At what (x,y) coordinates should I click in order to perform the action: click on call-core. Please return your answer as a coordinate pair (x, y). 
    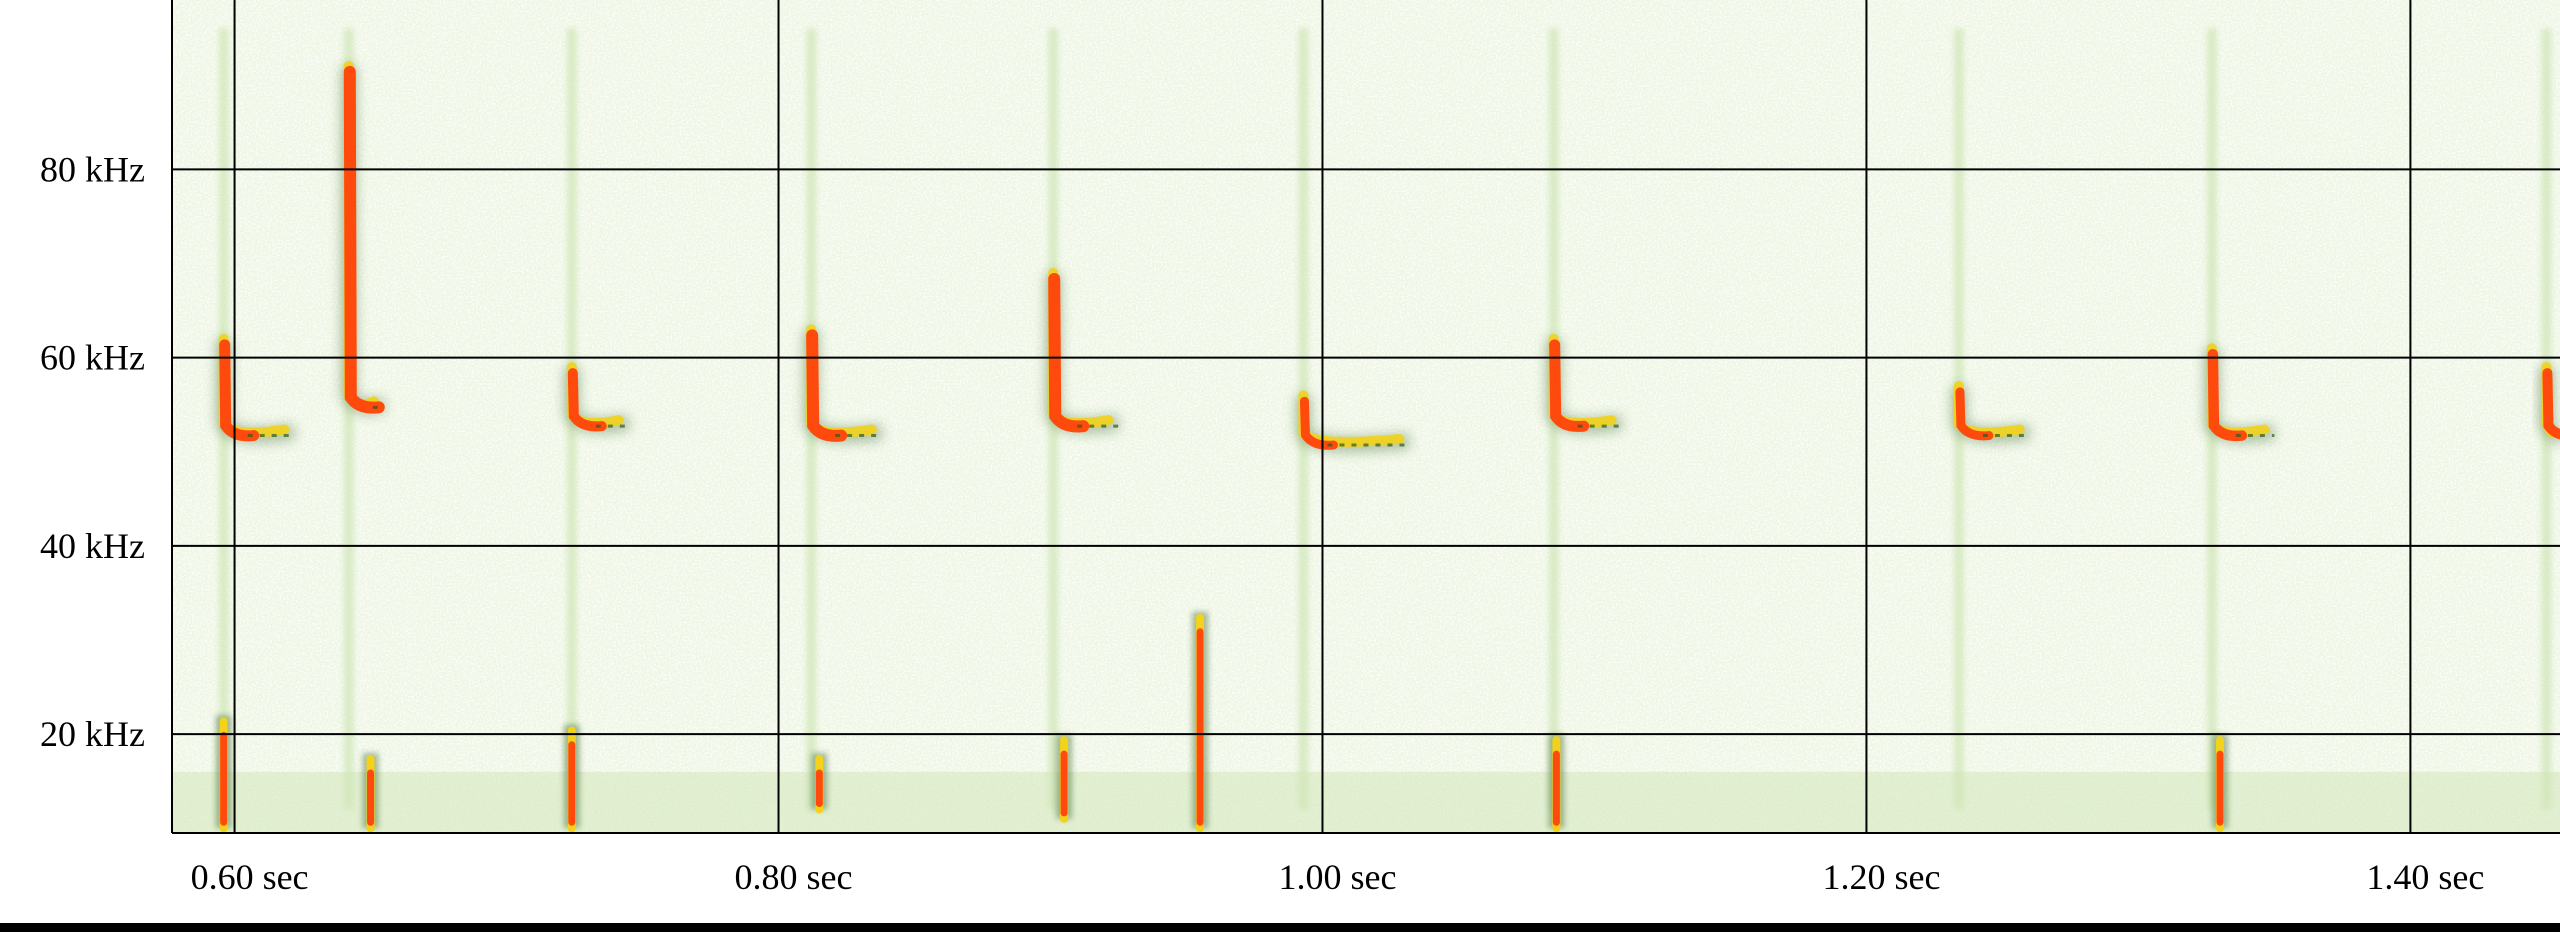
    Looking at the image, I should click on (2551, 404).